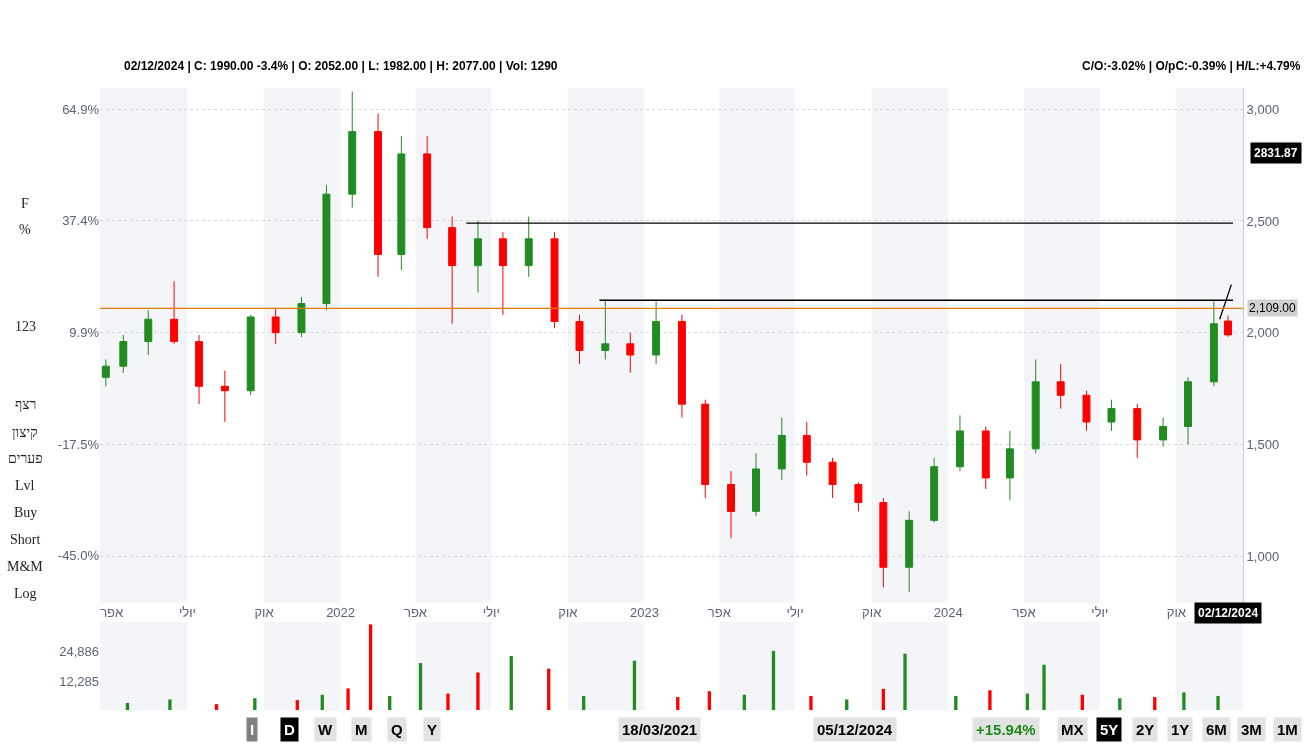 This screenshot has width=1310, height=746. I want to click on text: D, so click(289, 729).